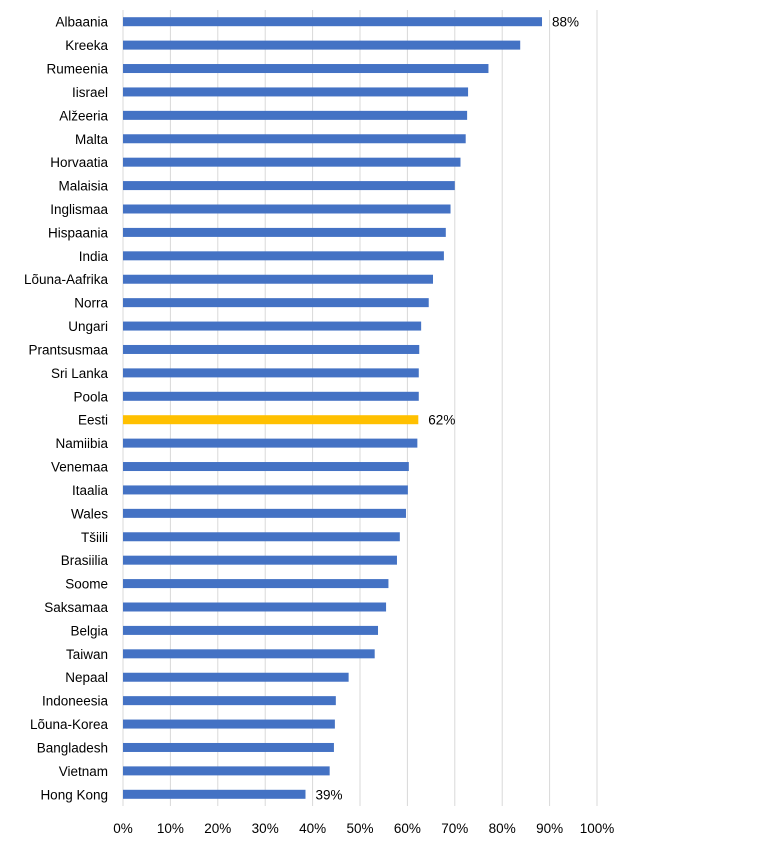  What do you see at coordinates (87, 654) in the screenshot?
I see `category-label: Taiwan` at bounding box center [87, 654].